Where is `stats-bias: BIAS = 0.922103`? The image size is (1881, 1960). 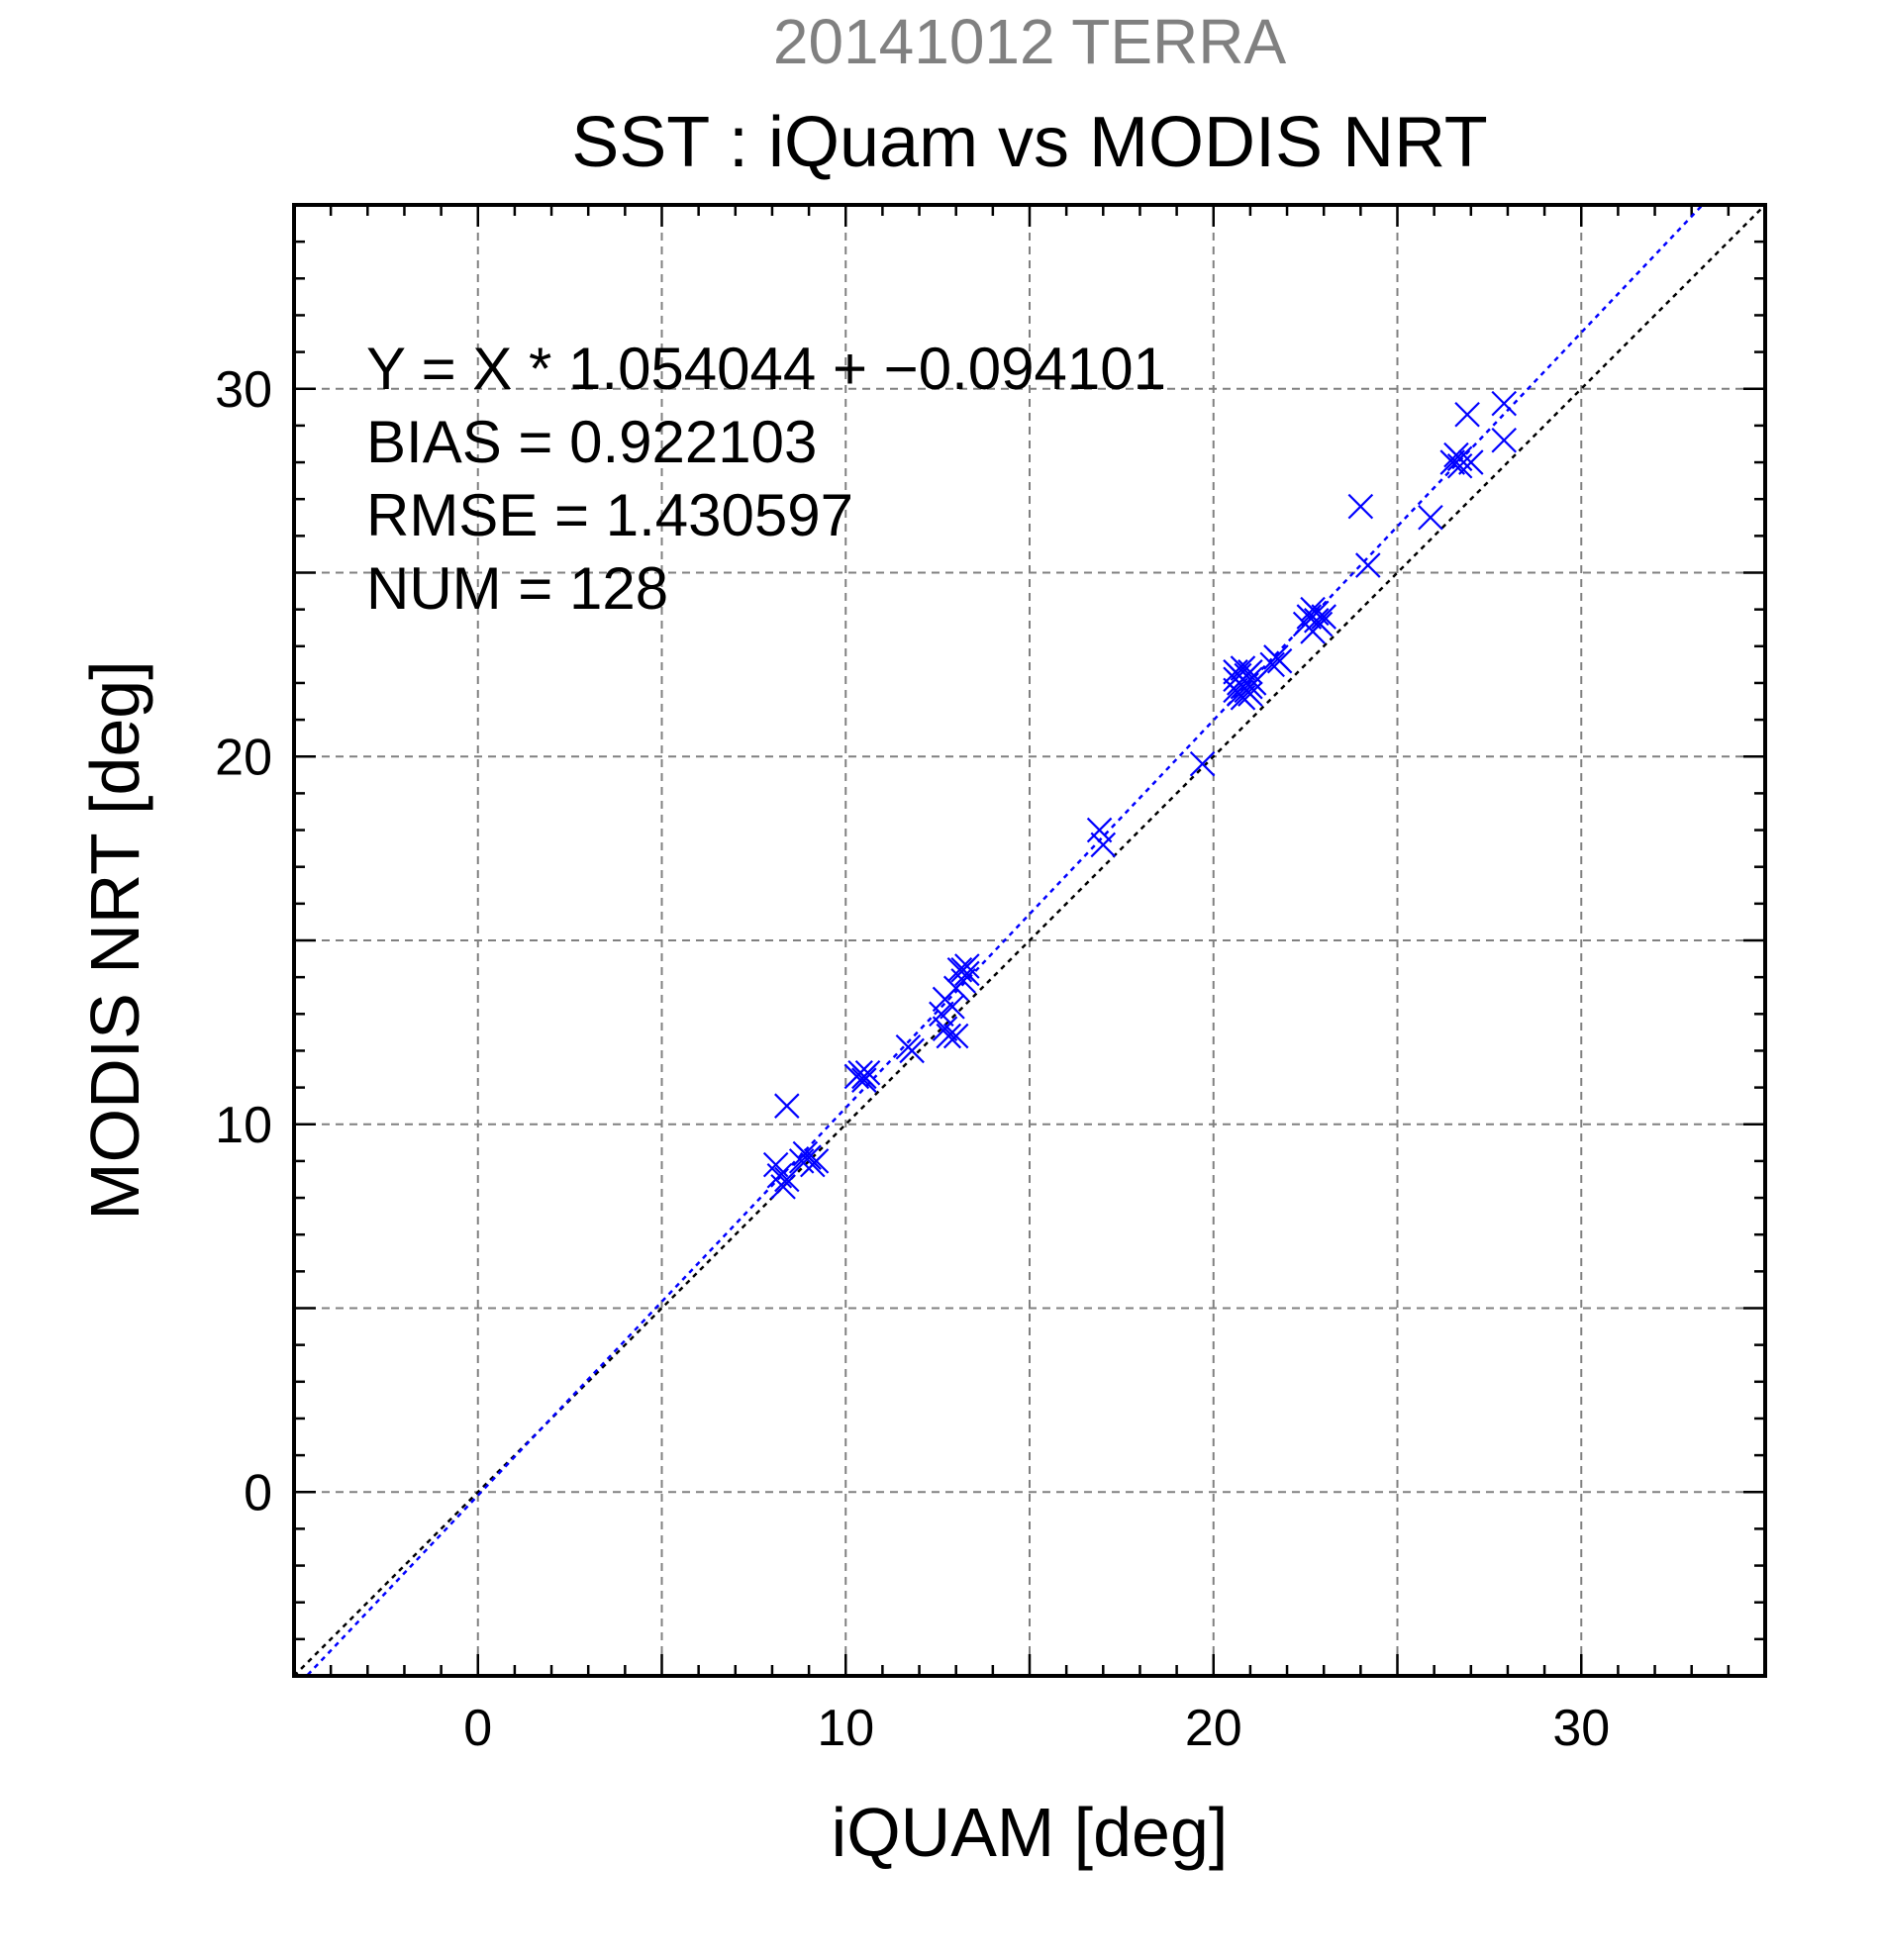
stats-bias: BIAS = 0.922103 is located at coordinates (591, 442).